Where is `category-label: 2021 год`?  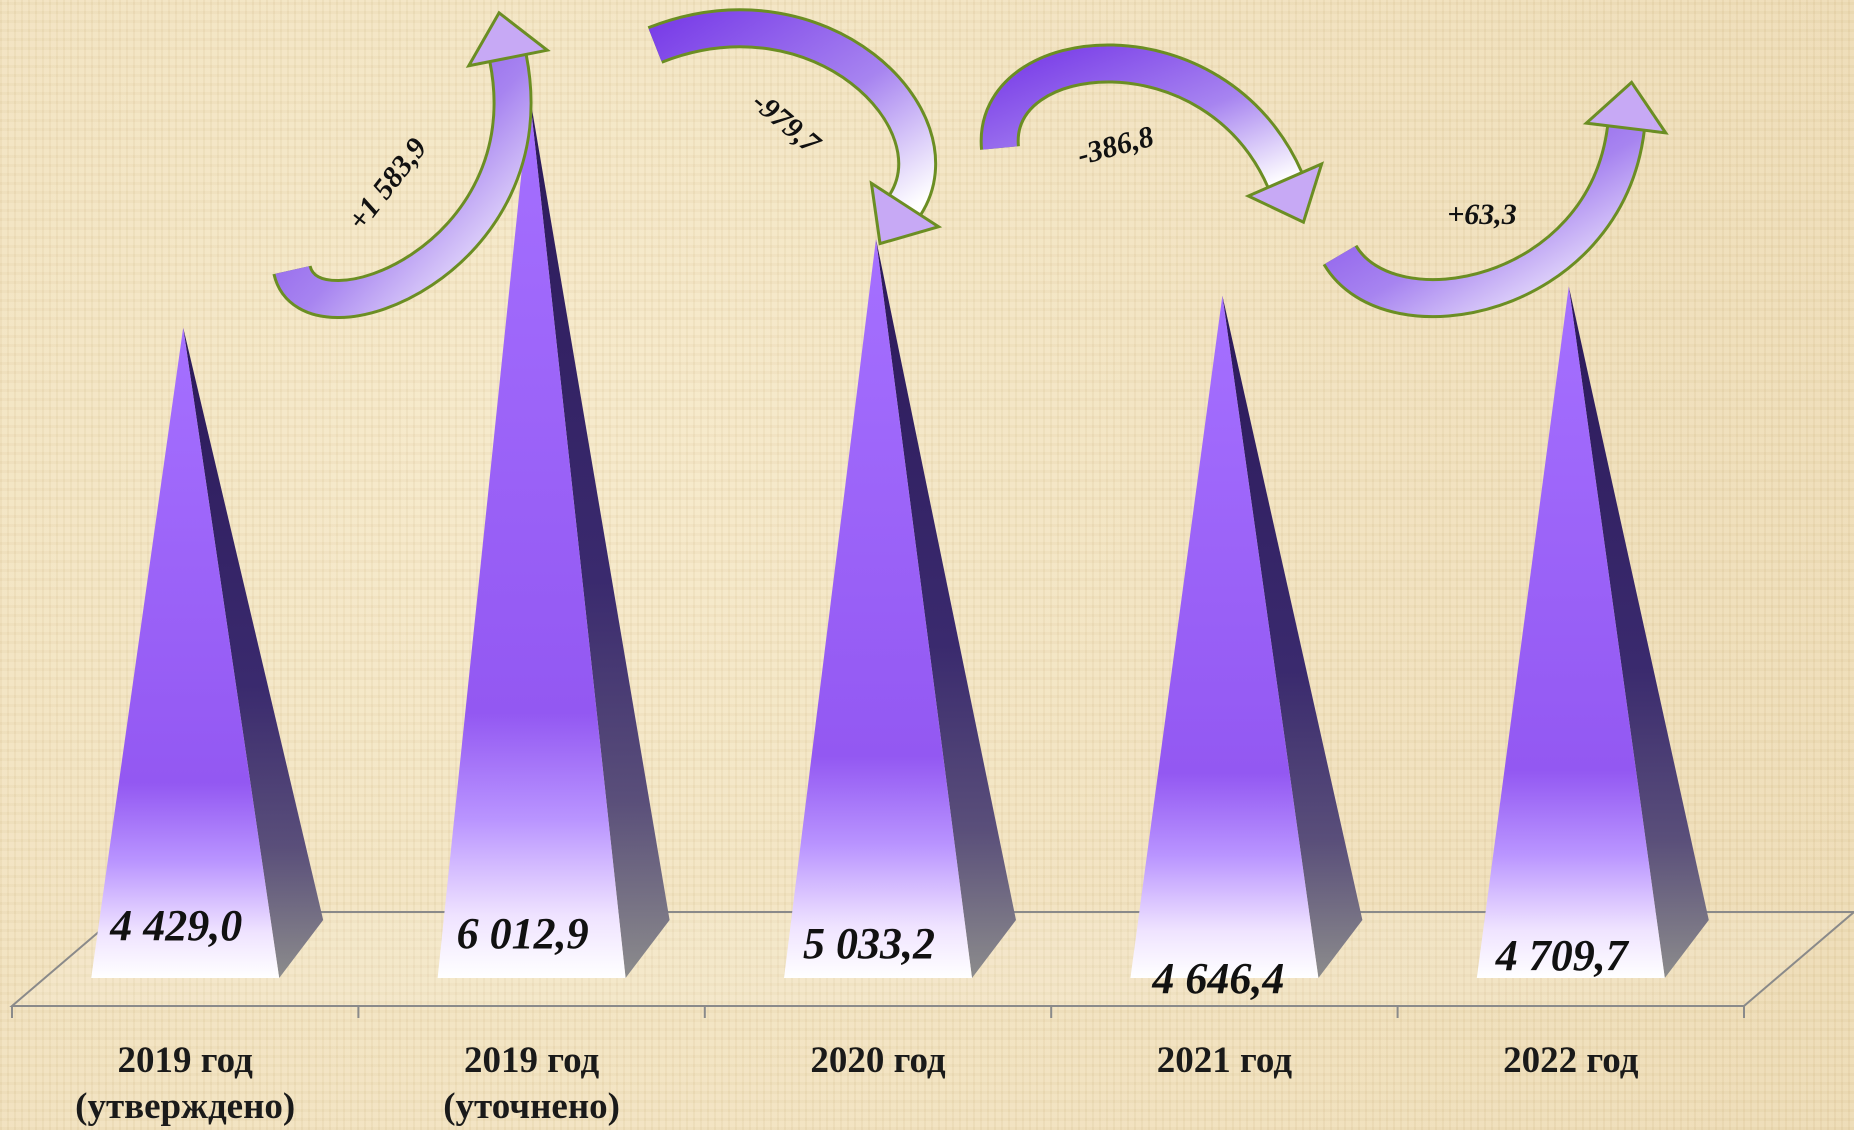
category-label: 2021 год is located at coordinates (1225, 1060).